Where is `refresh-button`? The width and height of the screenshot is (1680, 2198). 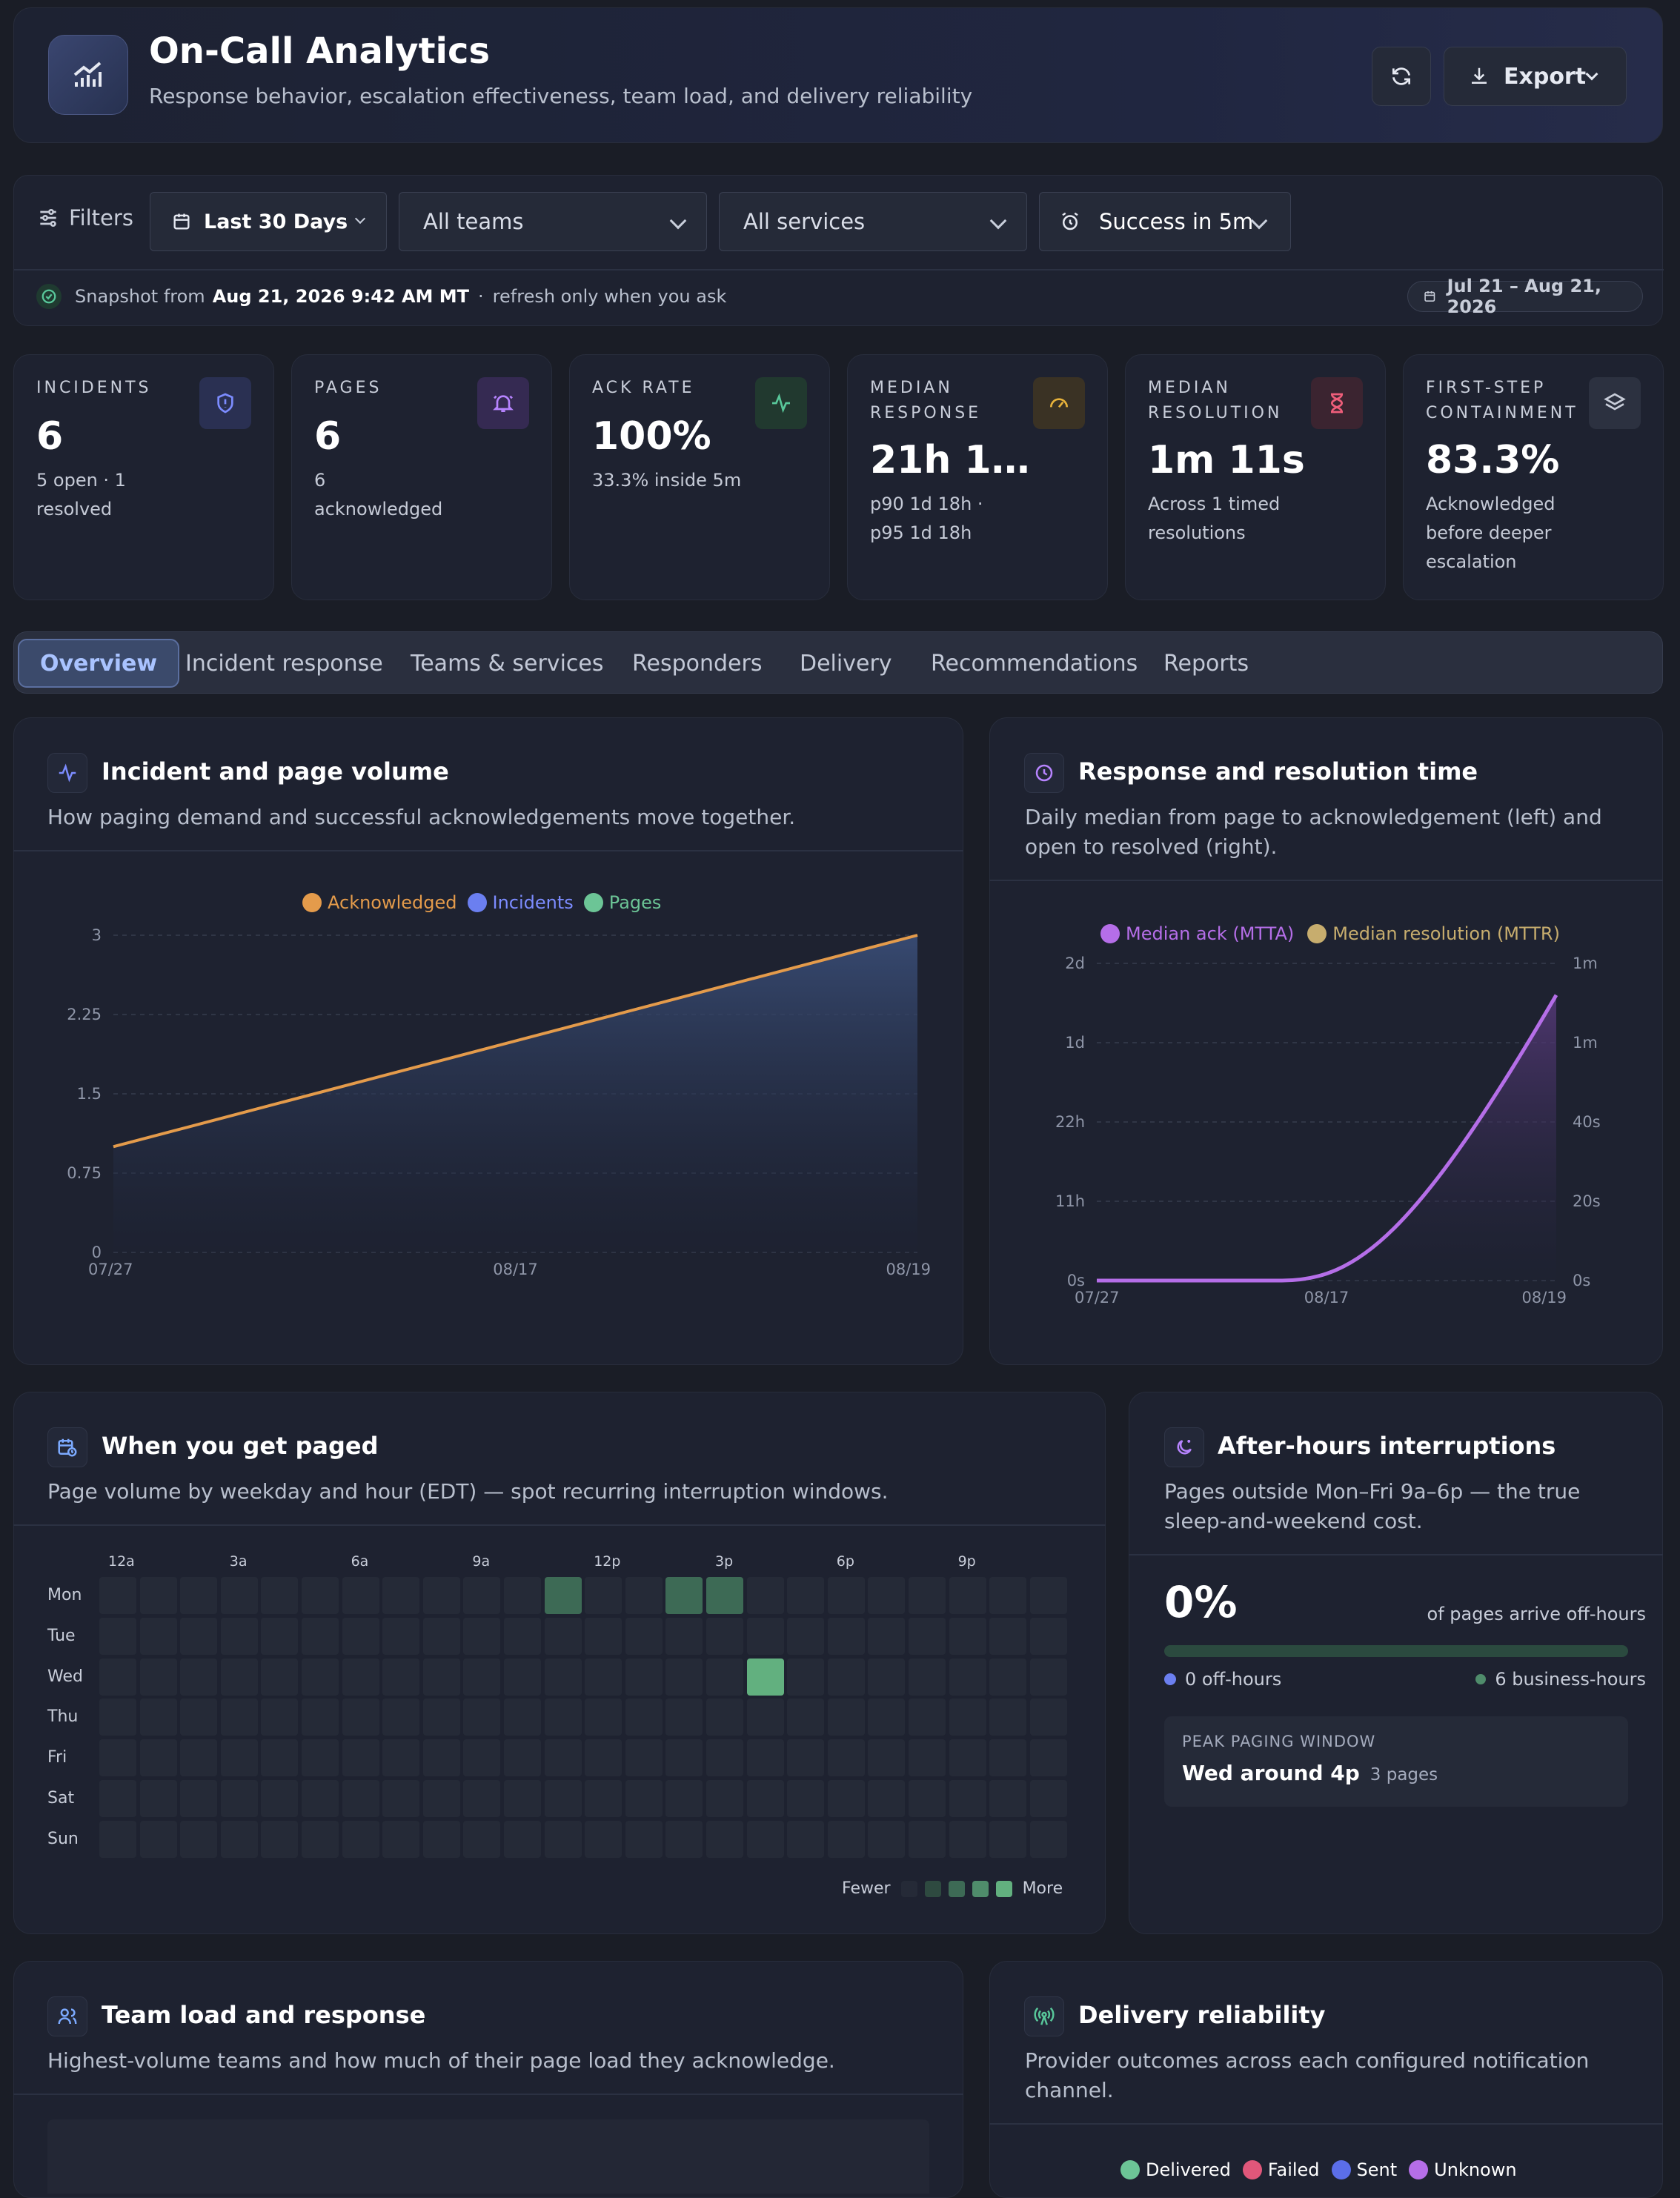
refresh-button is located at coordinates (1401, 77).